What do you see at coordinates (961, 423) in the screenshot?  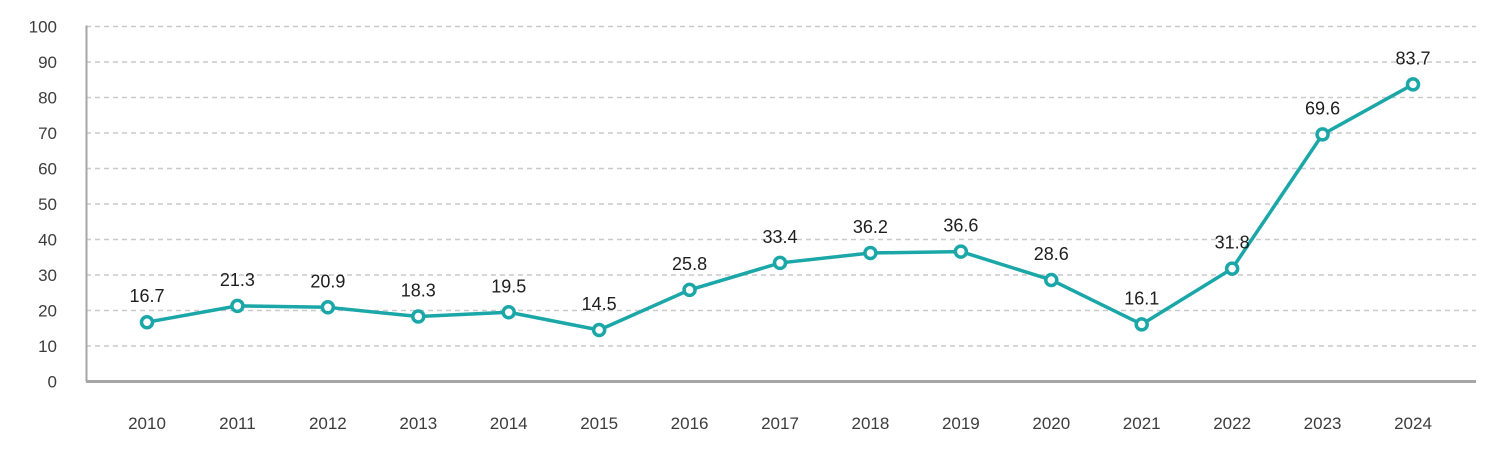 I see `x-axis-tick-label: 2019` at bounding box center [961, 423].